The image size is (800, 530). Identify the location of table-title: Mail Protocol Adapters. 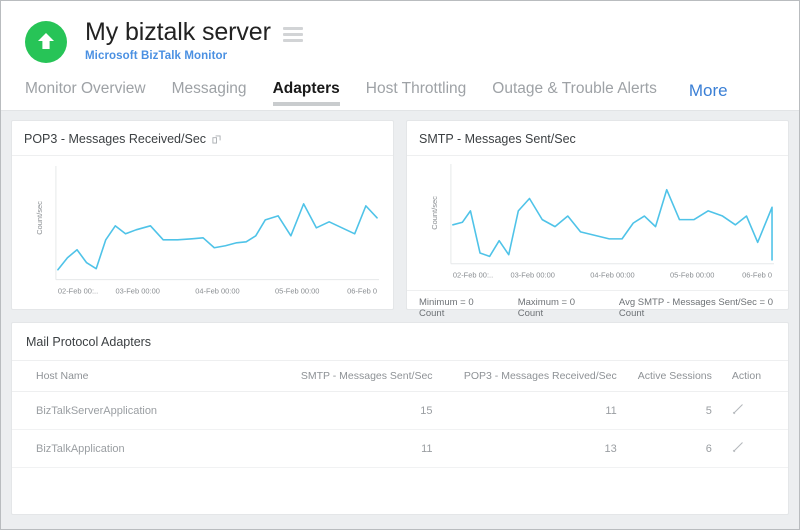
(400, 342).